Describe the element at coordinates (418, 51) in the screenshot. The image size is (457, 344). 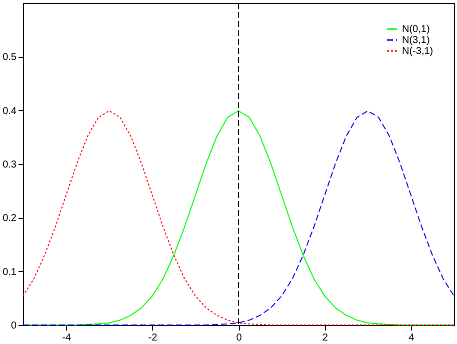
I see `legend-label: N(-3,1)` at that location.